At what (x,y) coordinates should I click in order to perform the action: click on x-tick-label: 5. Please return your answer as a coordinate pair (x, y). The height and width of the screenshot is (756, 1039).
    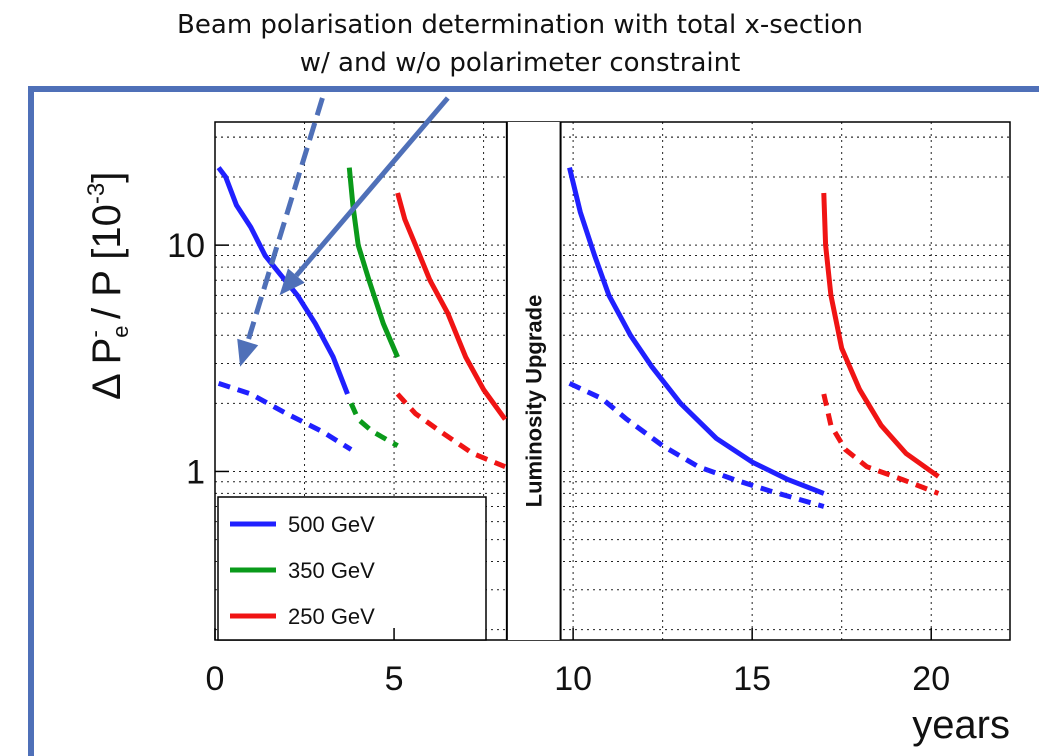
    Looking at the image, I should click on (394, 679).